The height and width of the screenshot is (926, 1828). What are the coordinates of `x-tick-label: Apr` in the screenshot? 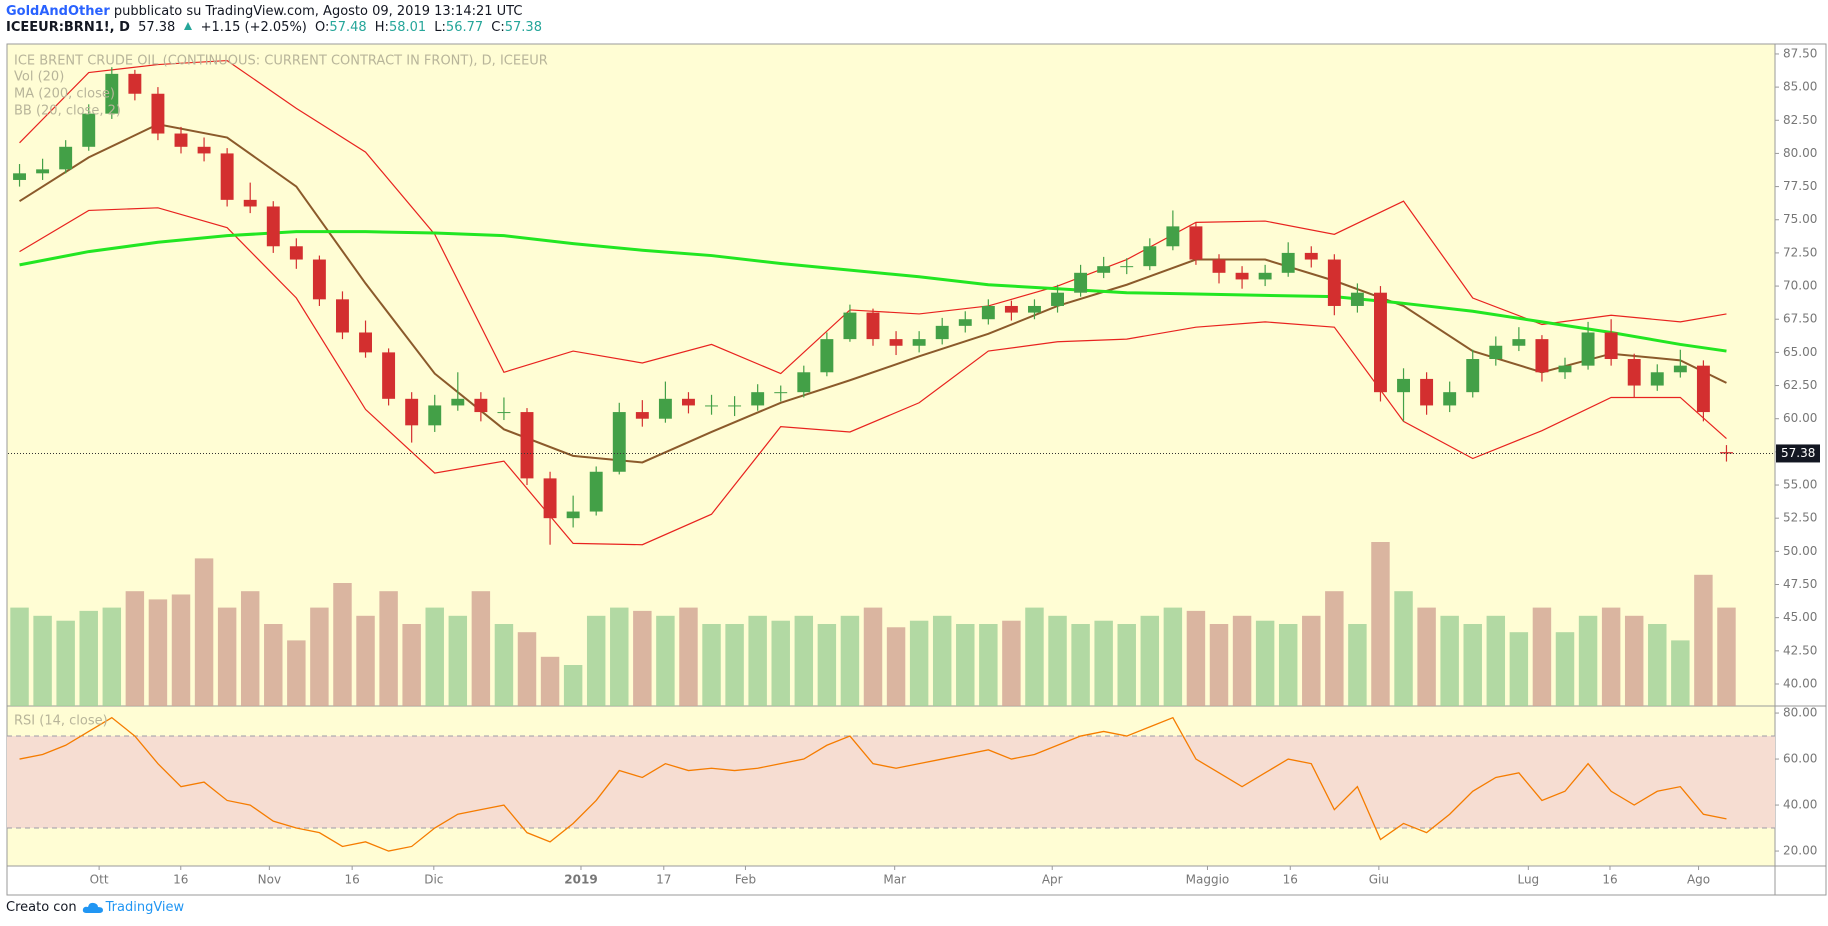 It's located at (1052, 880).